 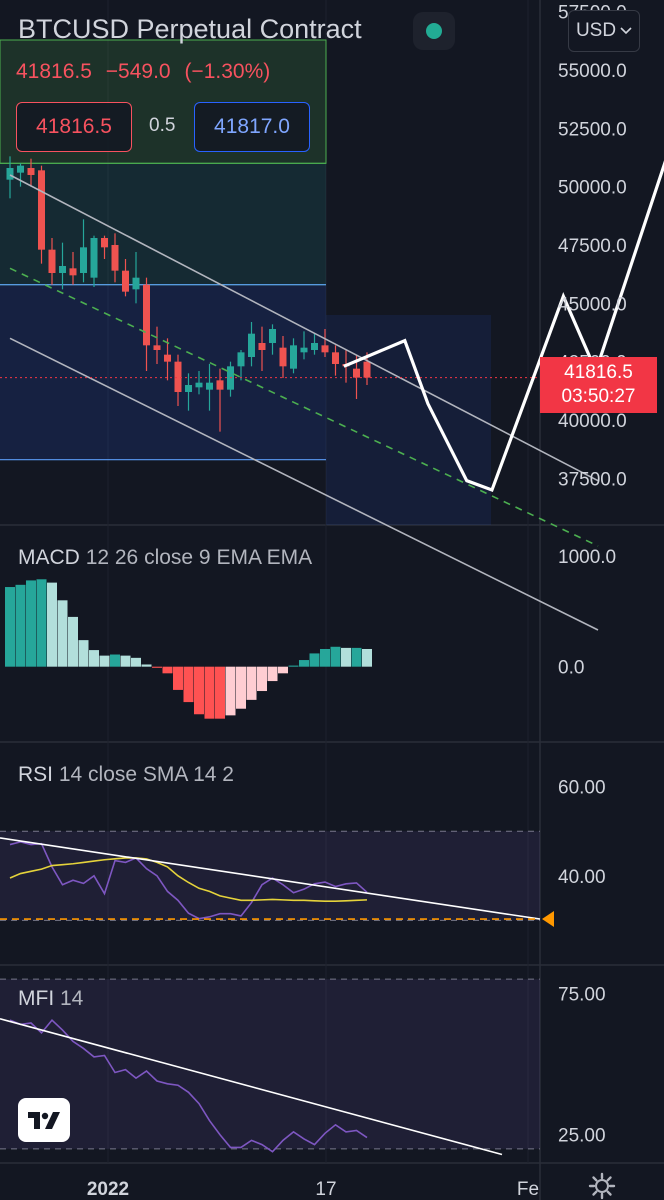 What do you see at coordinates (548, 919) in the screenshot?
I see `rsi-reference-marker` at bounding box center [548, 919].